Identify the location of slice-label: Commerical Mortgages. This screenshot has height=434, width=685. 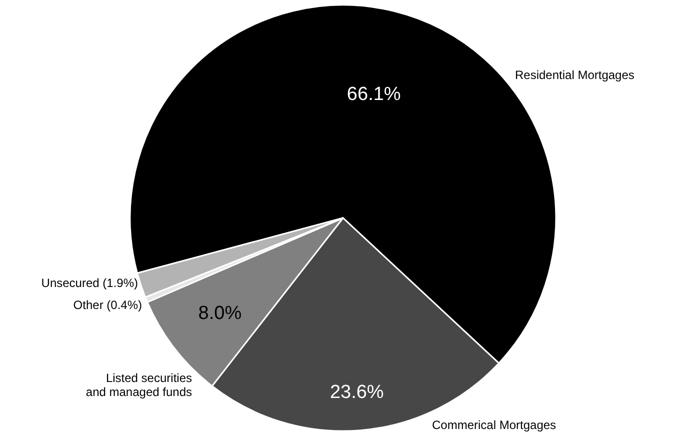
(494, 425).